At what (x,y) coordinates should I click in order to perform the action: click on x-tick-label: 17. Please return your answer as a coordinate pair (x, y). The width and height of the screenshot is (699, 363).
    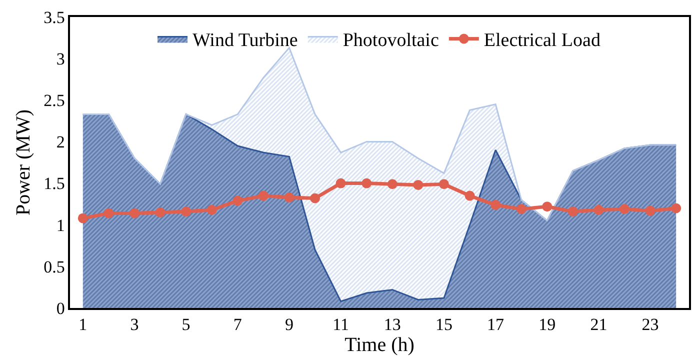
    Looking at the image, I should click on (496, 324).